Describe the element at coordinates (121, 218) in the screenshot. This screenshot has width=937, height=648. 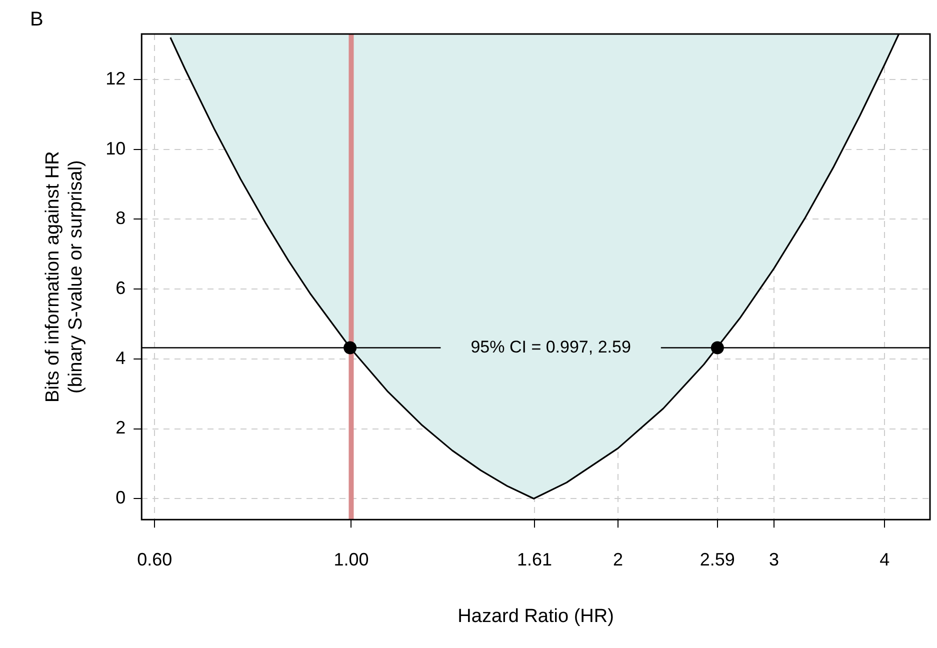
I see `y-tick-label: 8` at that location.